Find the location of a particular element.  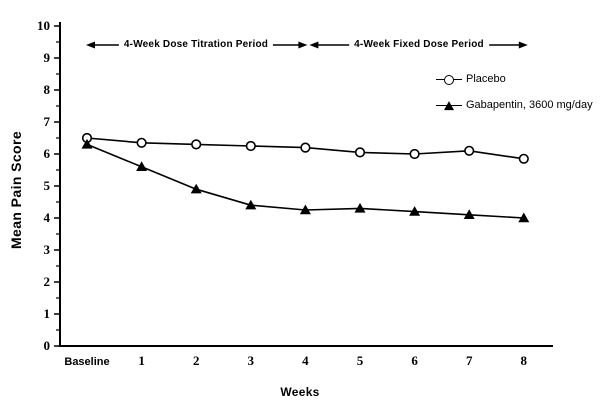

x-axis-title: Weeks is located at coordinates (300, 392).